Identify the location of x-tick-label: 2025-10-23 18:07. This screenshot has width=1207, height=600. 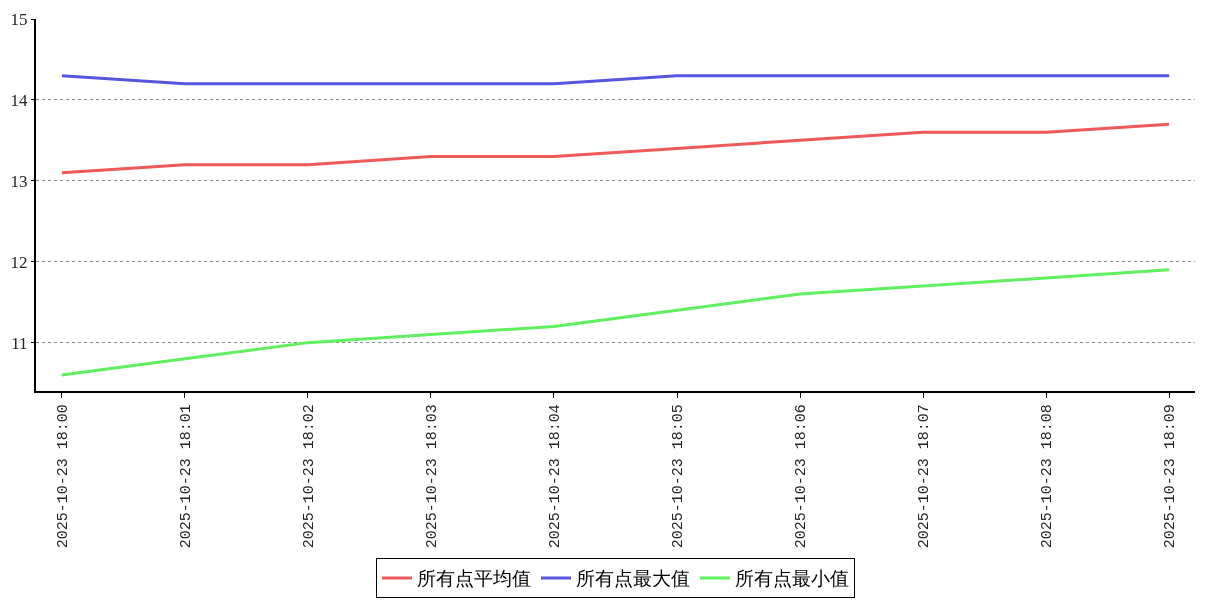
(924, 476).